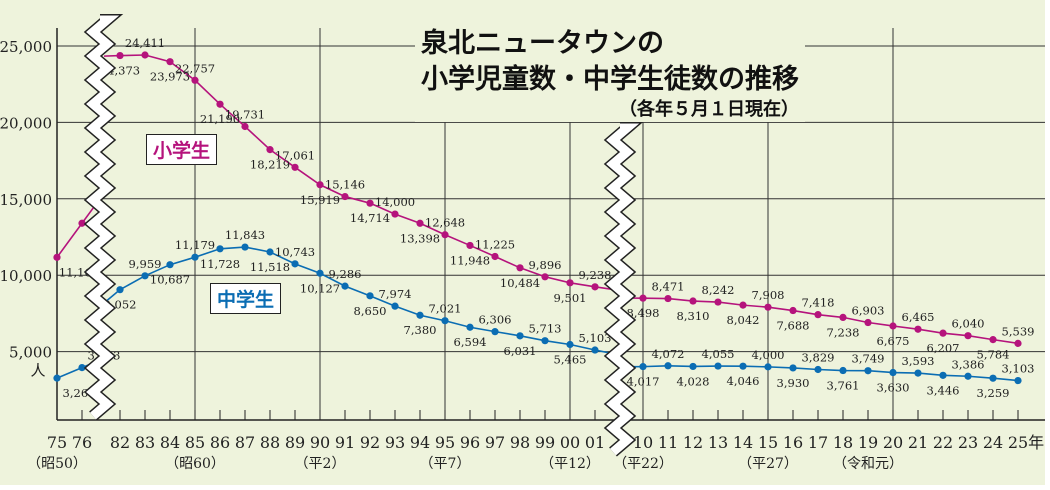 The height and width of the screenshot is (490, 1050). Describe the element at coordinates (395, 442) in the screenshot. I see `x-tick-label: 93` at that location.